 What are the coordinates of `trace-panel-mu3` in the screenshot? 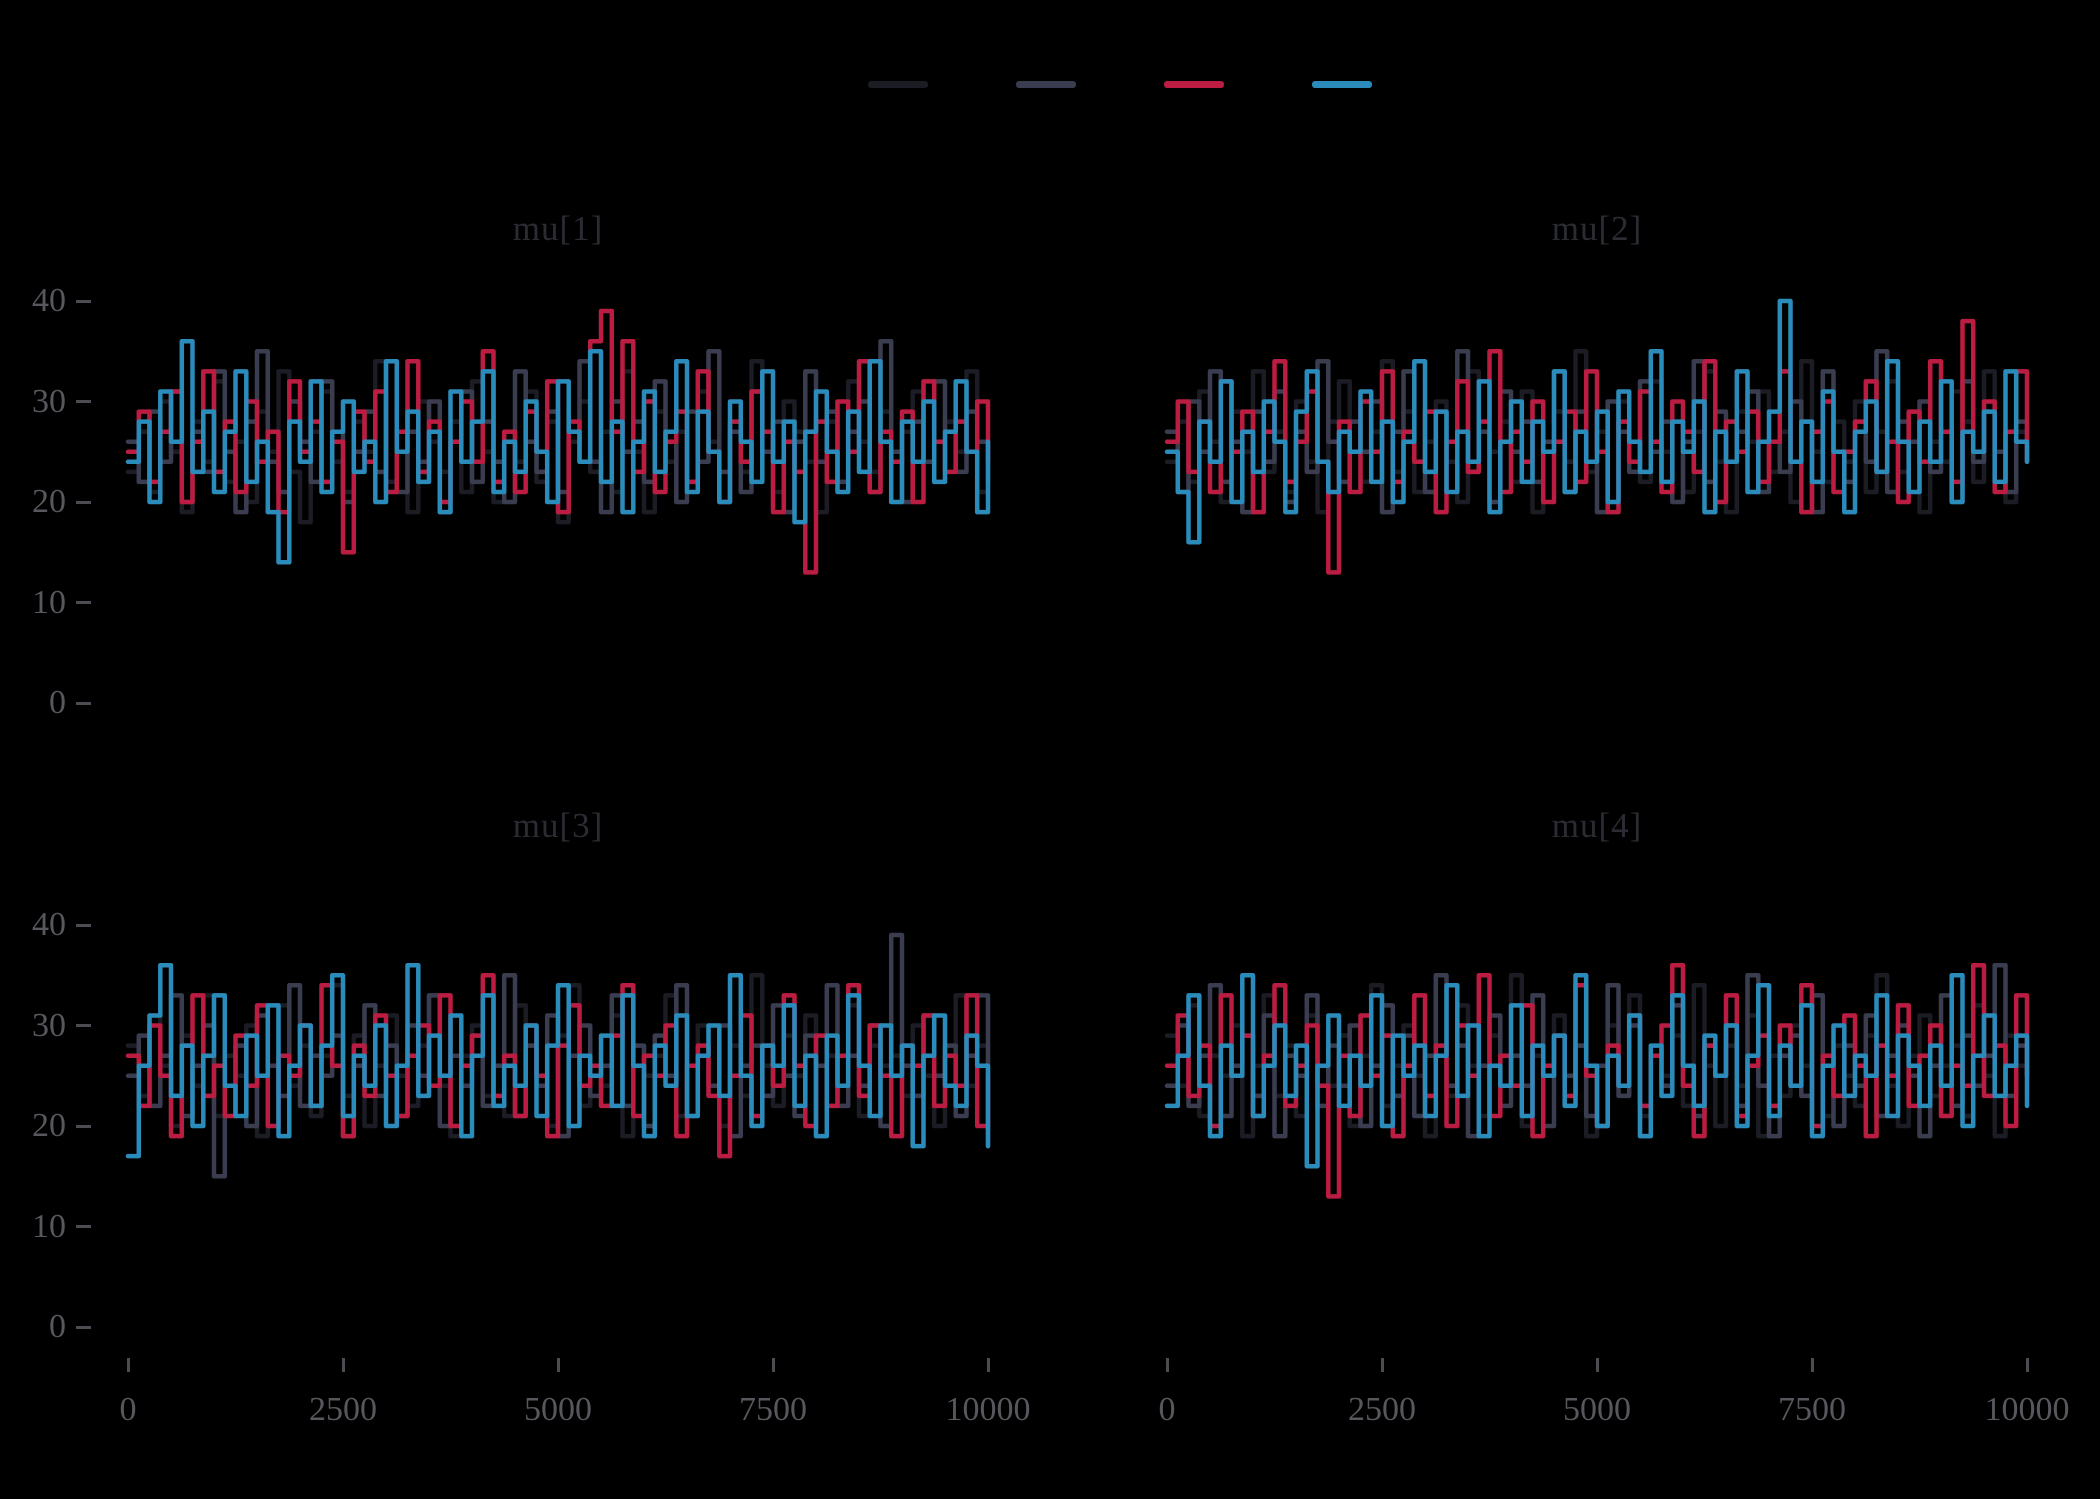 It's located at (558, 1055).